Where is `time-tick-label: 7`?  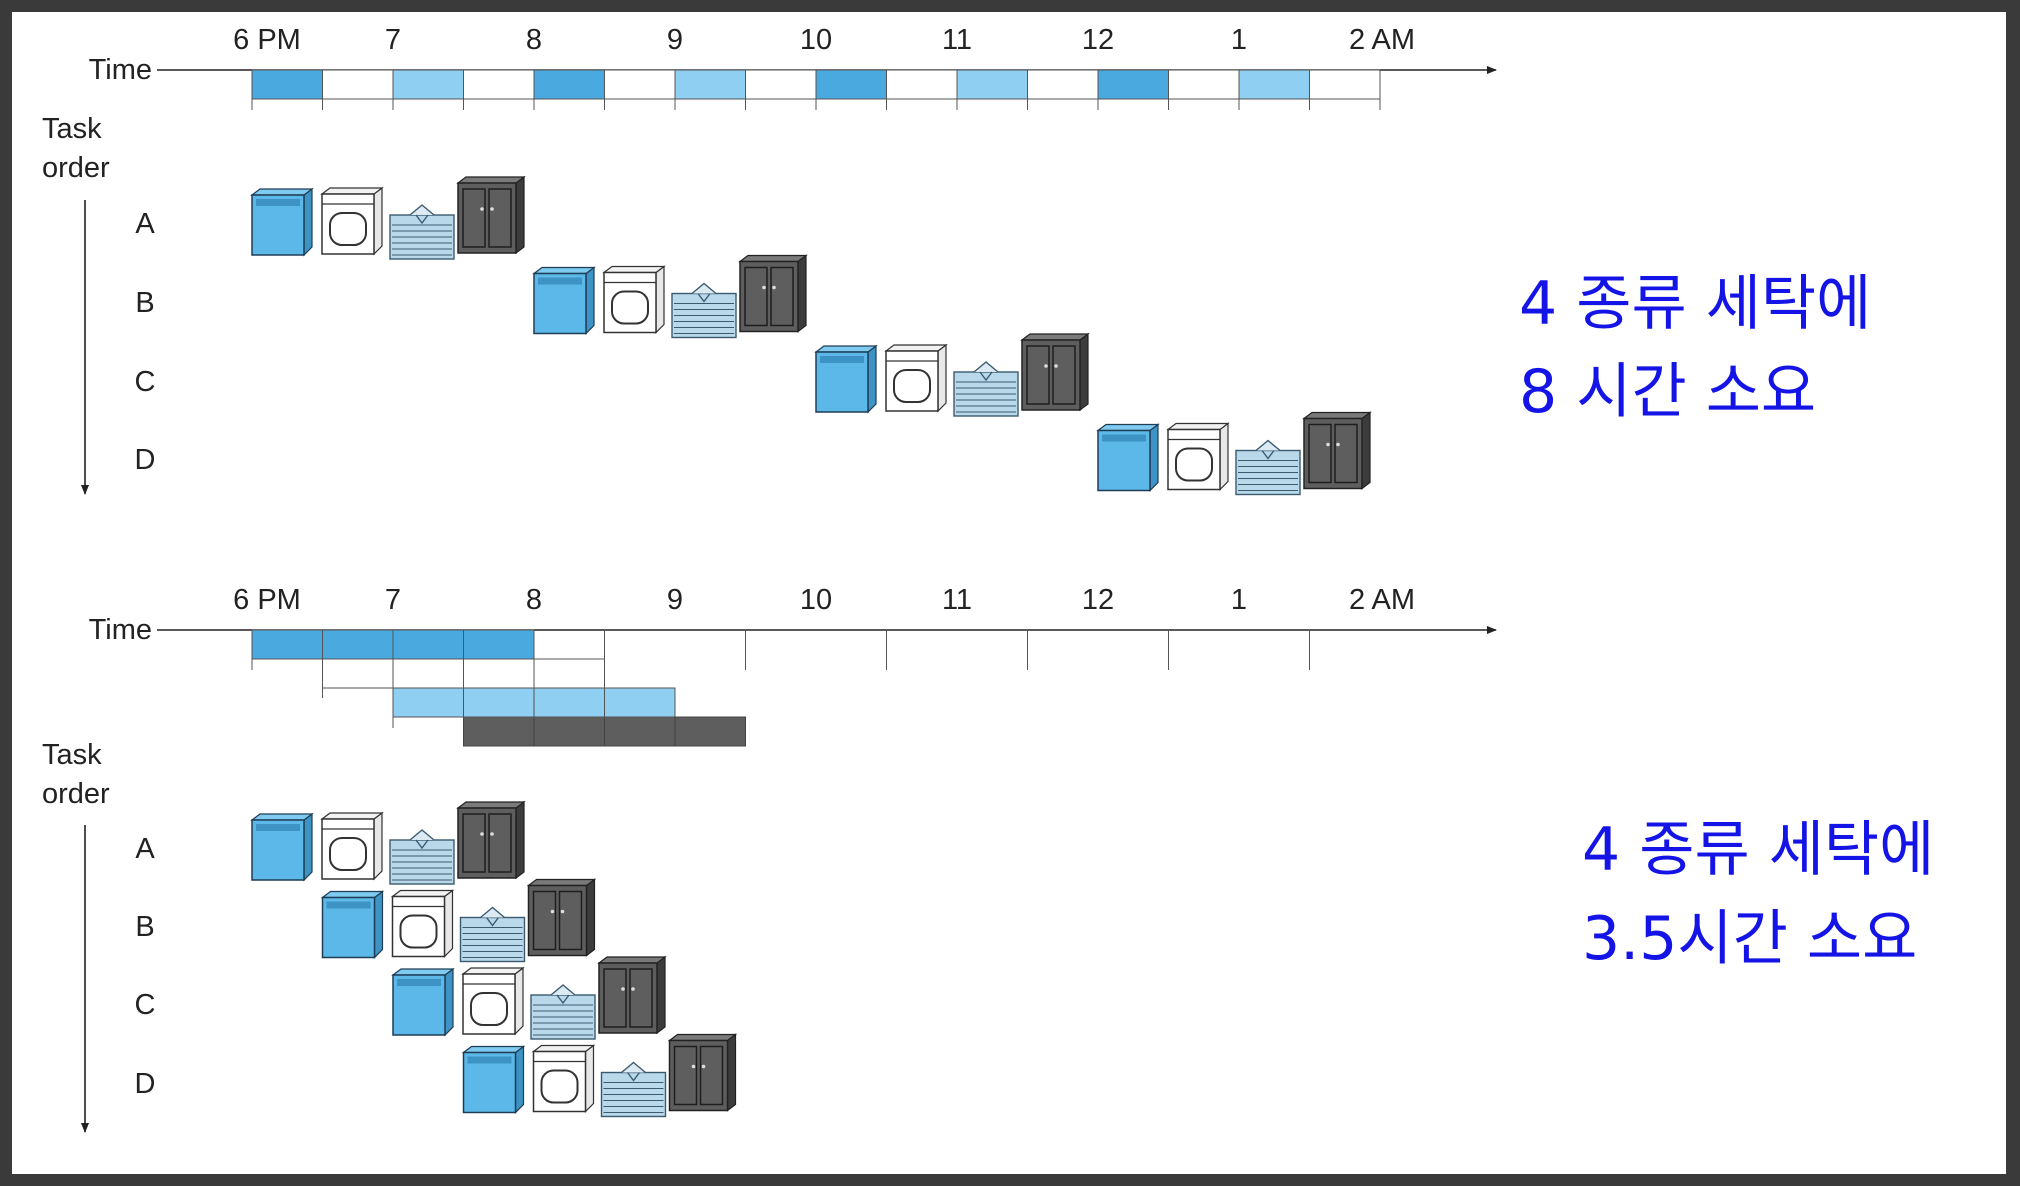 time-tick-label: 7 is located at coordinates (393, 600).